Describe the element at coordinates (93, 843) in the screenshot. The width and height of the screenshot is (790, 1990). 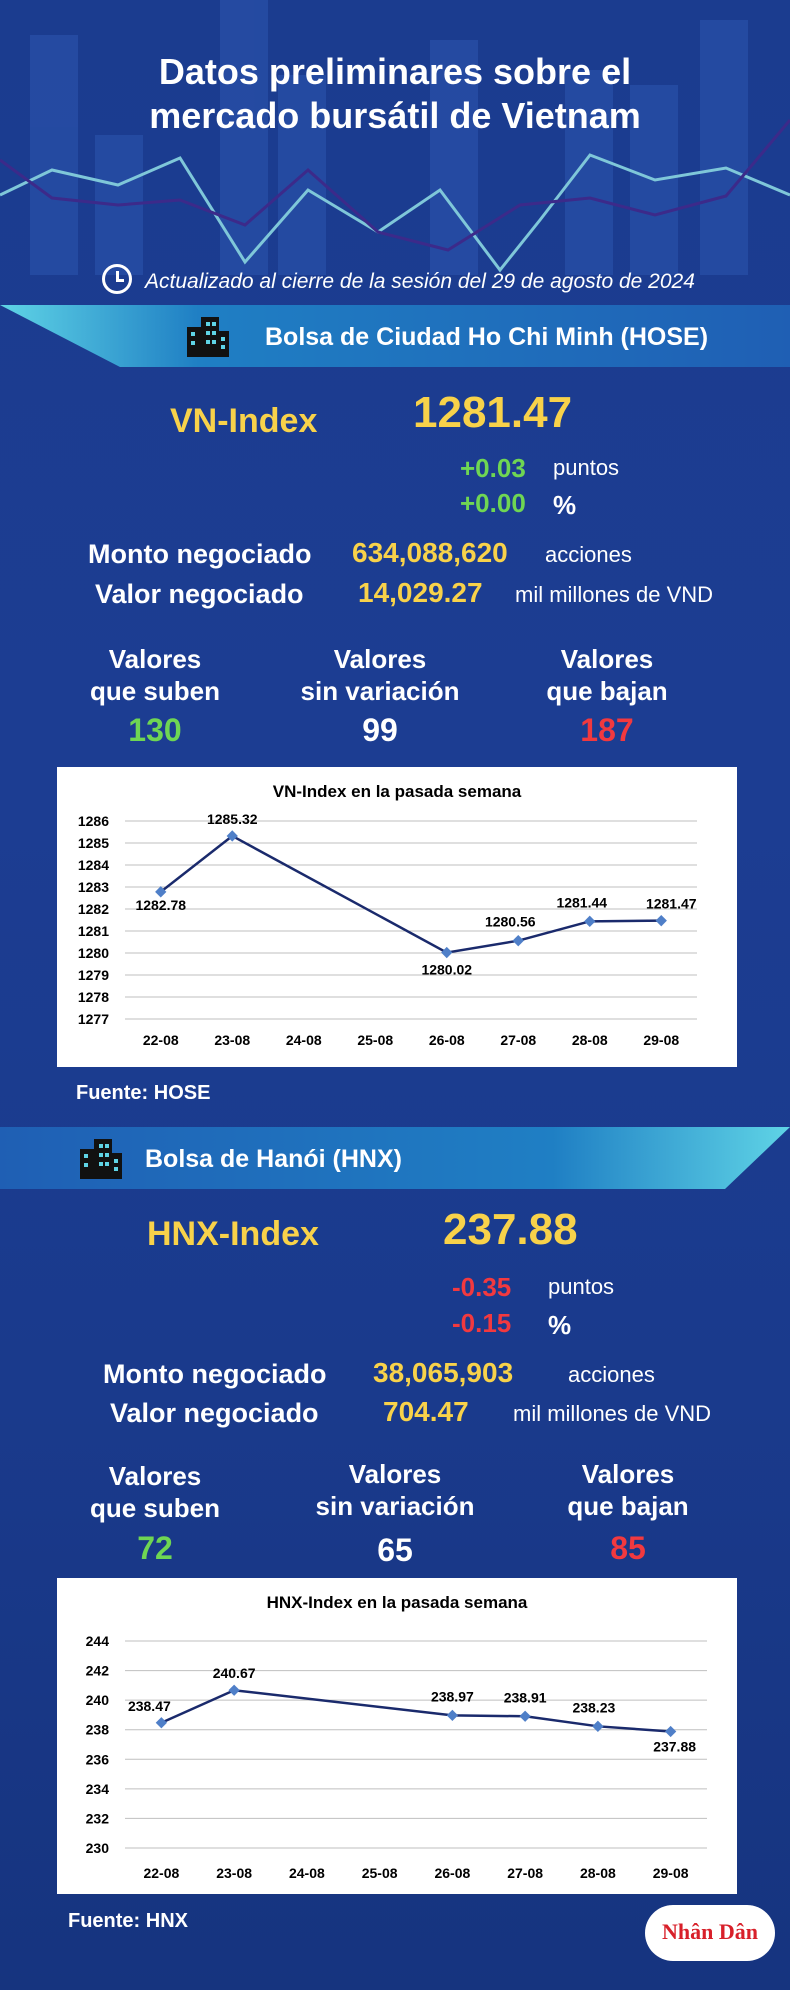
I see `y-tick-label: 1285` at that location.